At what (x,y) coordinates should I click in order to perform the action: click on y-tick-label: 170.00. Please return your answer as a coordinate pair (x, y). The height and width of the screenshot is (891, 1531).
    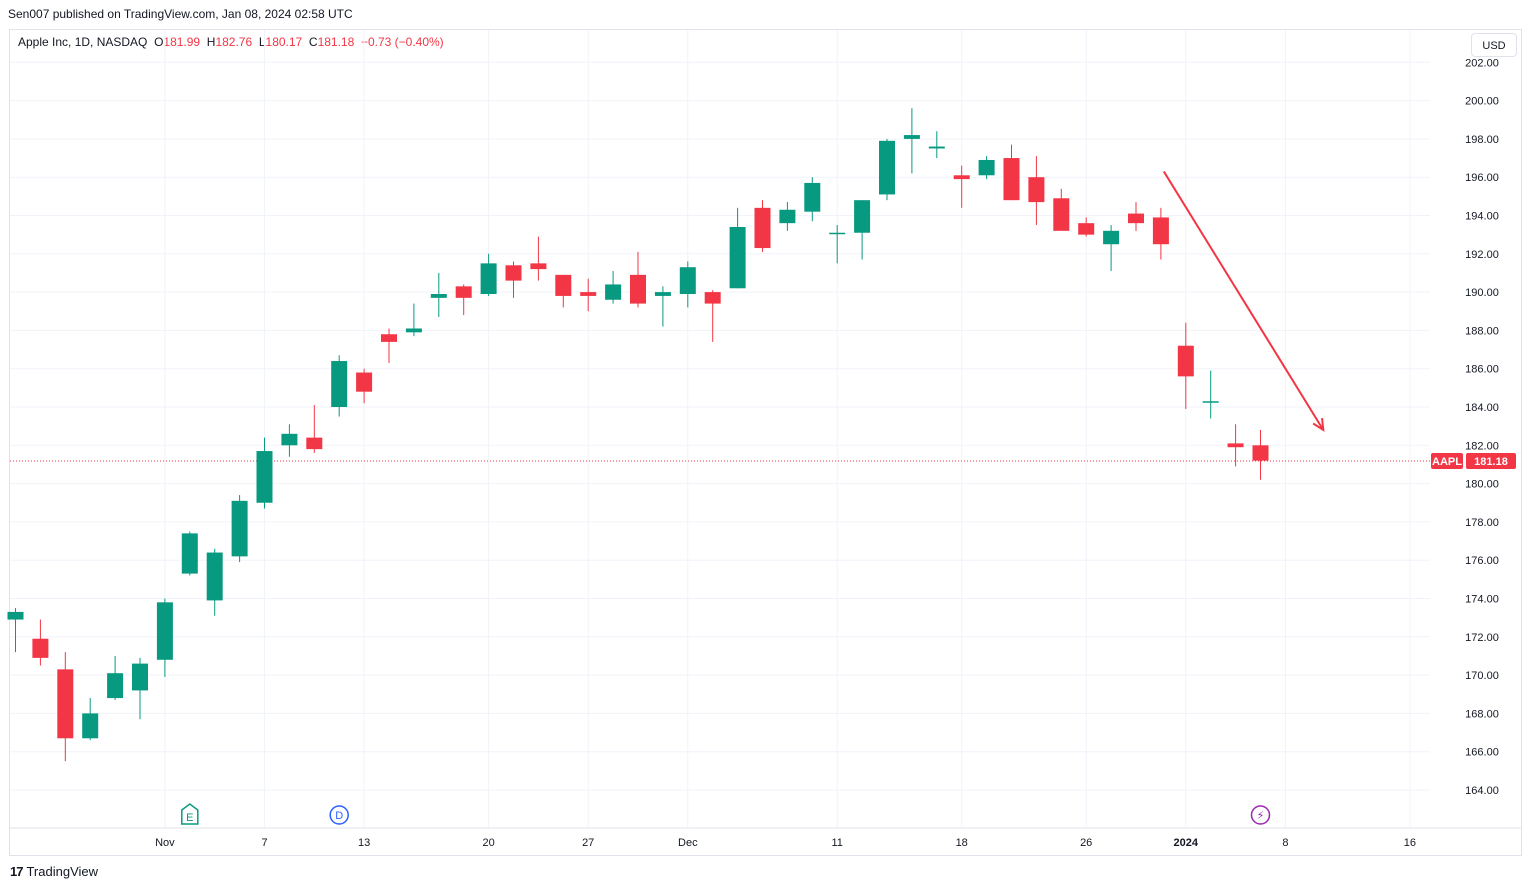
    Looking at the image, I should click on (1482, 676).